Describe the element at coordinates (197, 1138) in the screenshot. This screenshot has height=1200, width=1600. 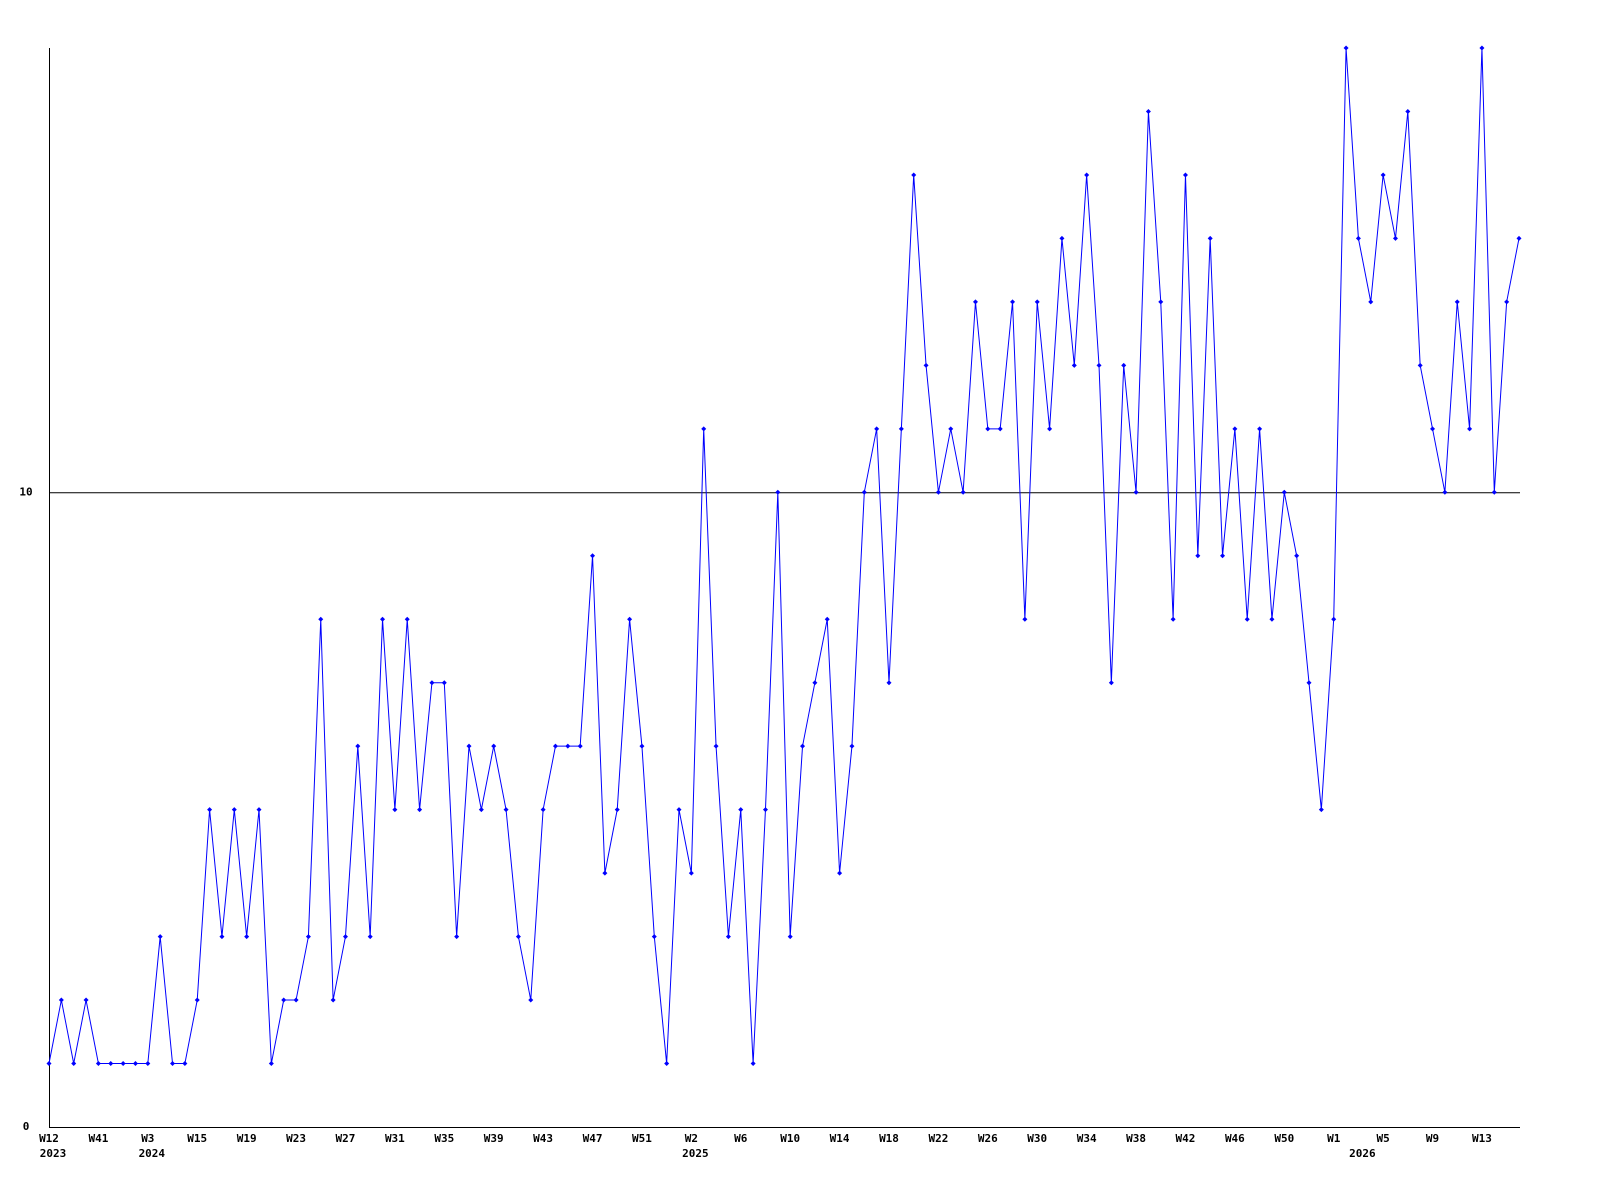
I see `x-tick-label: W15` at that location.